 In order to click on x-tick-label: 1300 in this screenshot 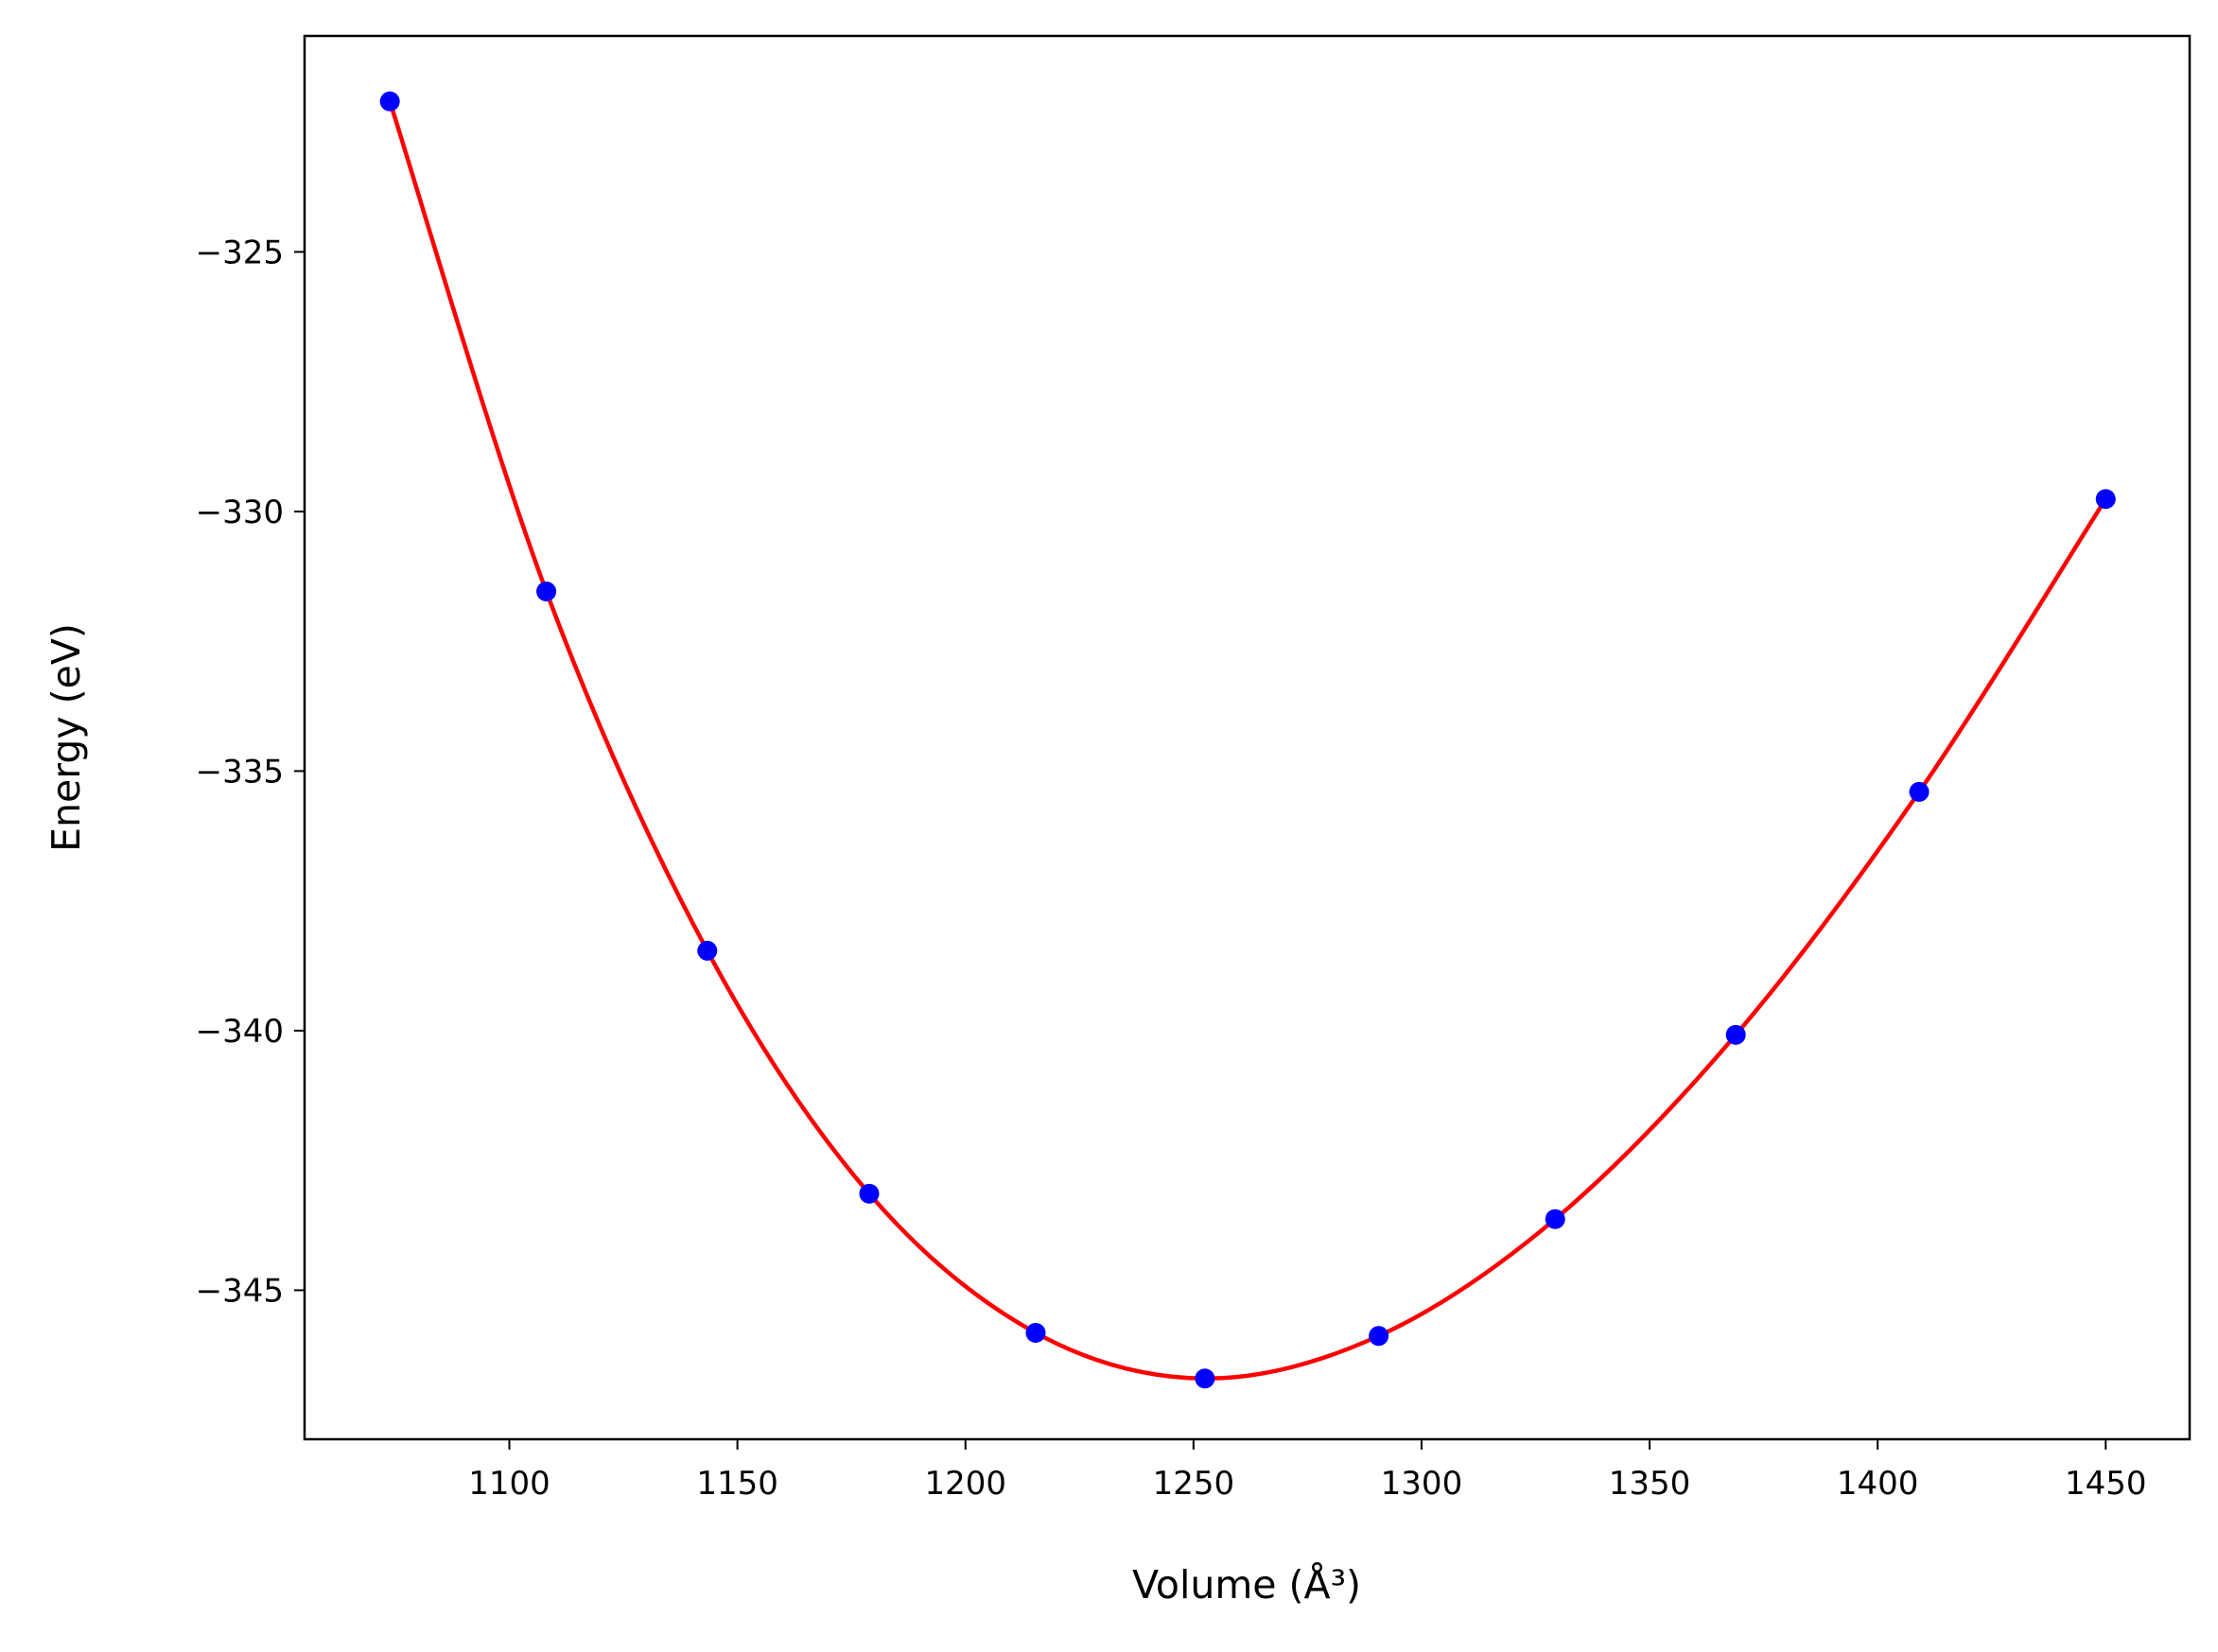, I will do `click(1422, 1484)`.